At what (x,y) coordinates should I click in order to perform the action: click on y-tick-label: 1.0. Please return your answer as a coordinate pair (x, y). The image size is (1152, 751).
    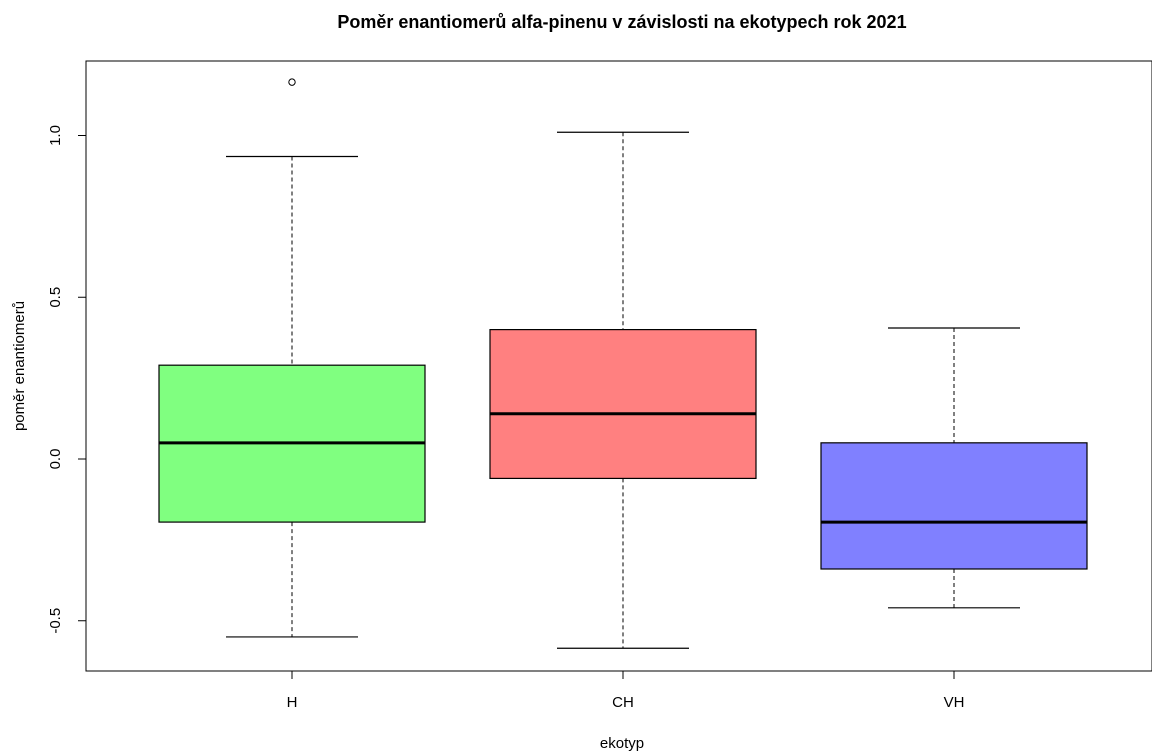
    Looking at the image, I should click on (55, 135).